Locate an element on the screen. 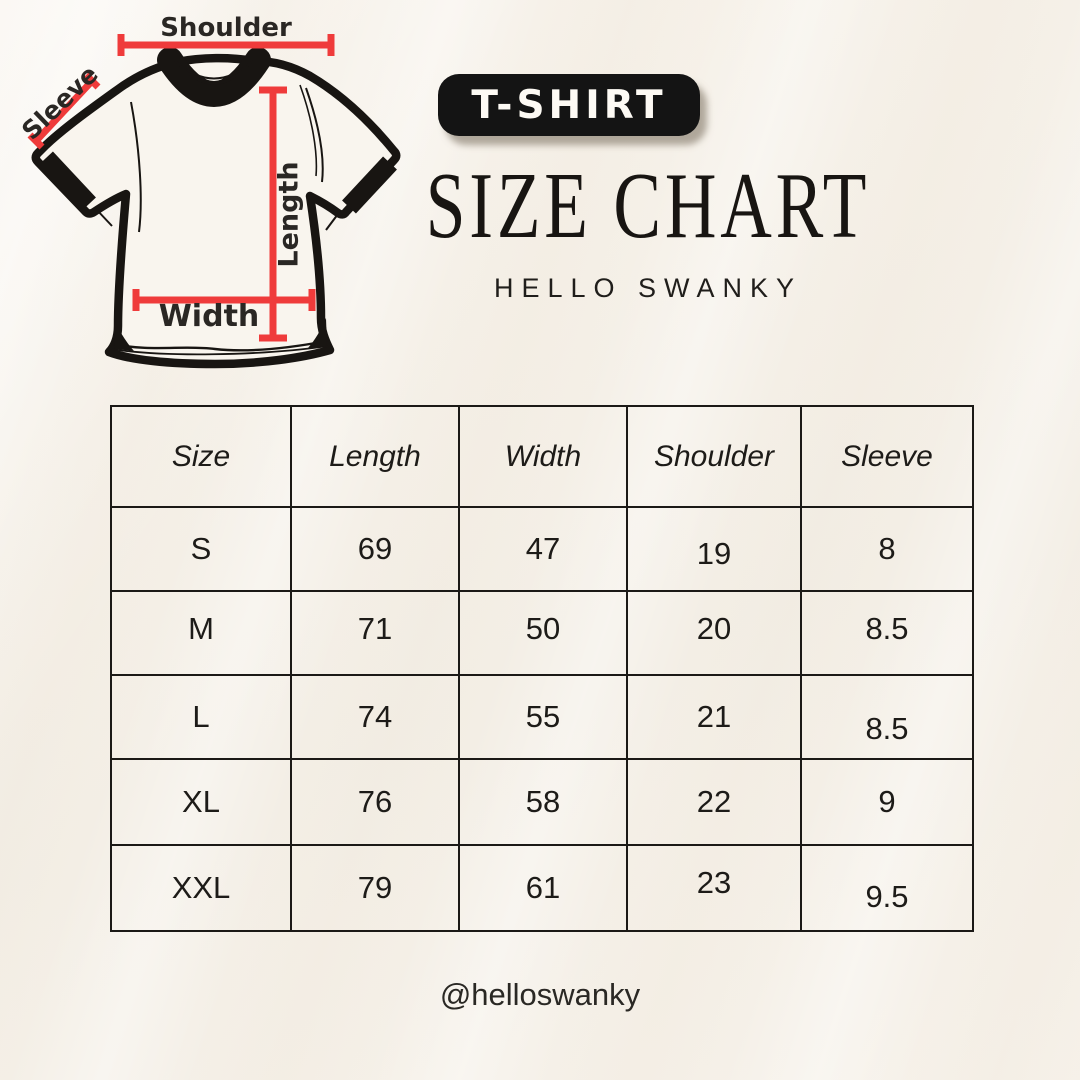 This screenshot has width=1080, height=1080. col-header-size: Size is located at coordinates (201, 456).